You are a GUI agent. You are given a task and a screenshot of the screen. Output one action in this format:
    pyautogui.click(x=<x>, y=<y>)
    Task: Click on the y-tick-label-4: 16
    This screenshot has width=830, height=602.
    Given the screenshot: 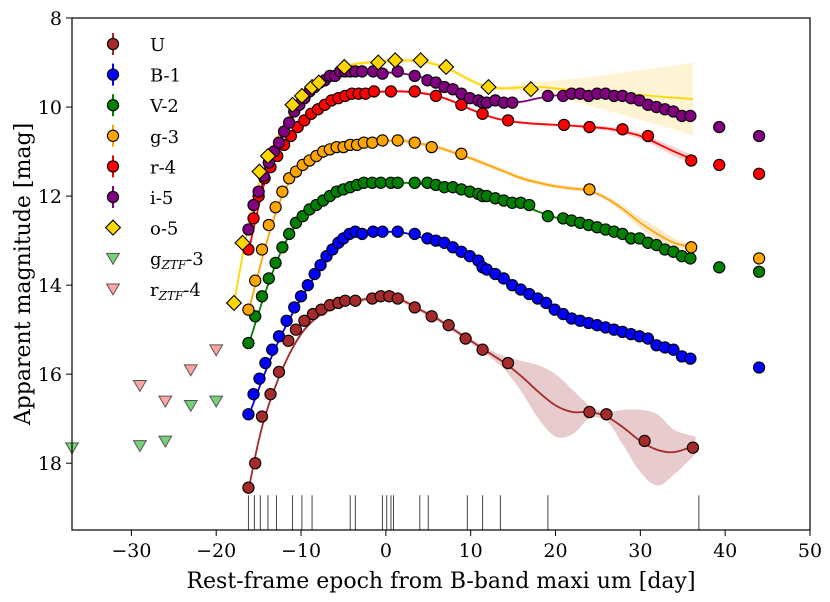 What is the action you would take?
    pyautogui.click(x=50, y=375)
    